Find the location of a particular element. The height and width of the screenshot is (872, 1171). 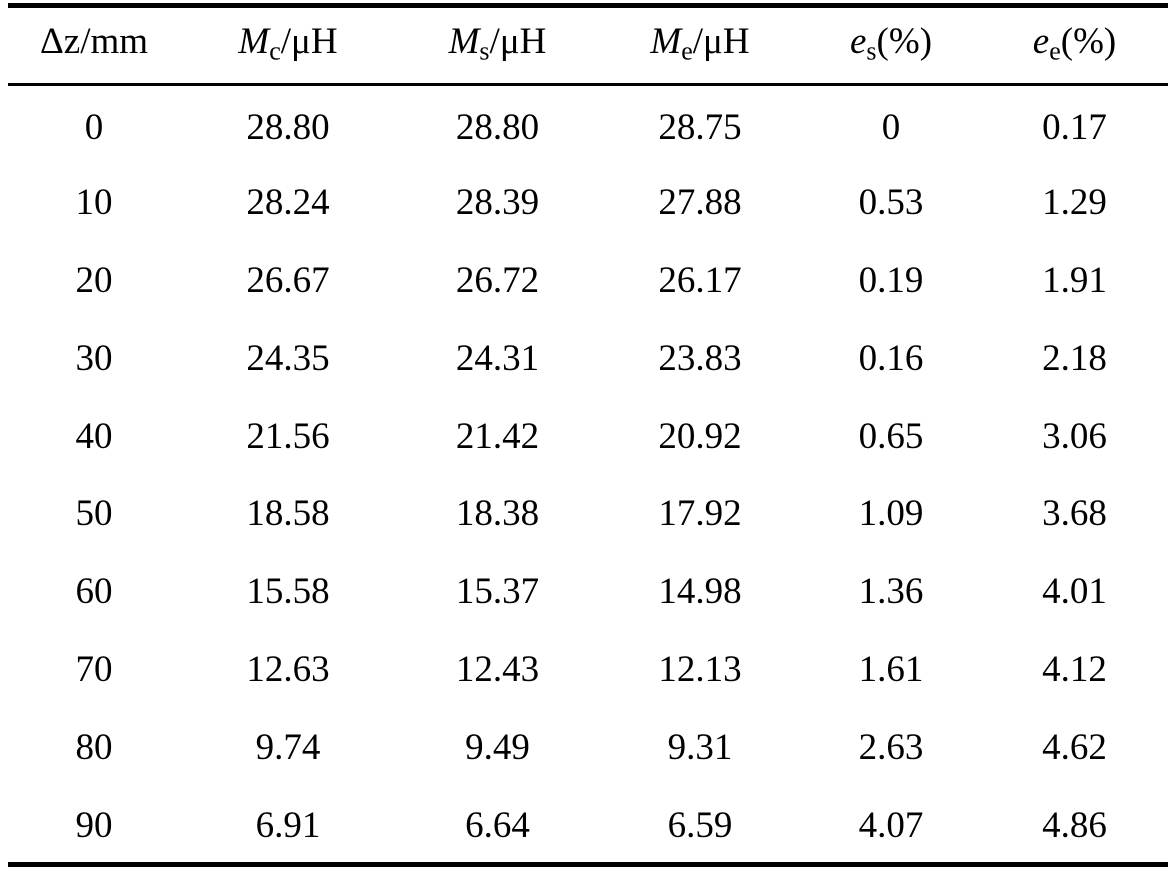

table-cell-m-e: 23.83 is located at coordinates (700, 358).